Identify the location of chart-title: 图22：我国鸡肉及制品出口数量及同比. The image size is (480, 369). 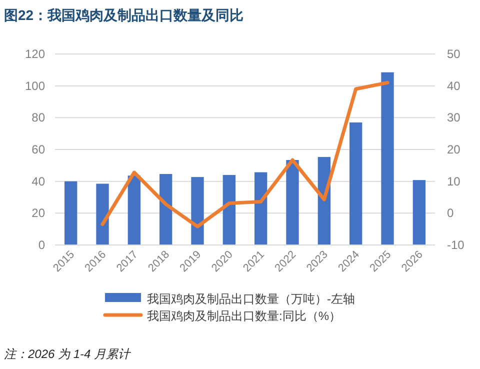
(124, 15).